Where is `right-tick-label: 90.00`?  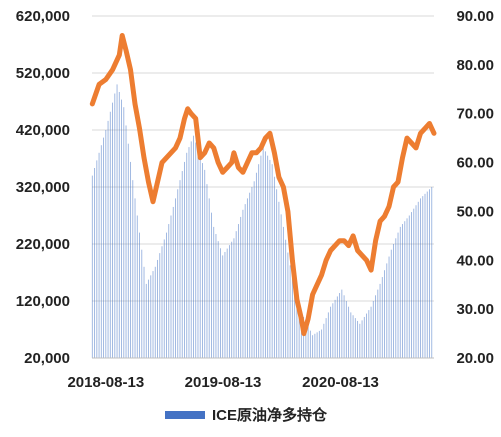
right-tick-label: 90.00 is located at coordinates (475, 16).